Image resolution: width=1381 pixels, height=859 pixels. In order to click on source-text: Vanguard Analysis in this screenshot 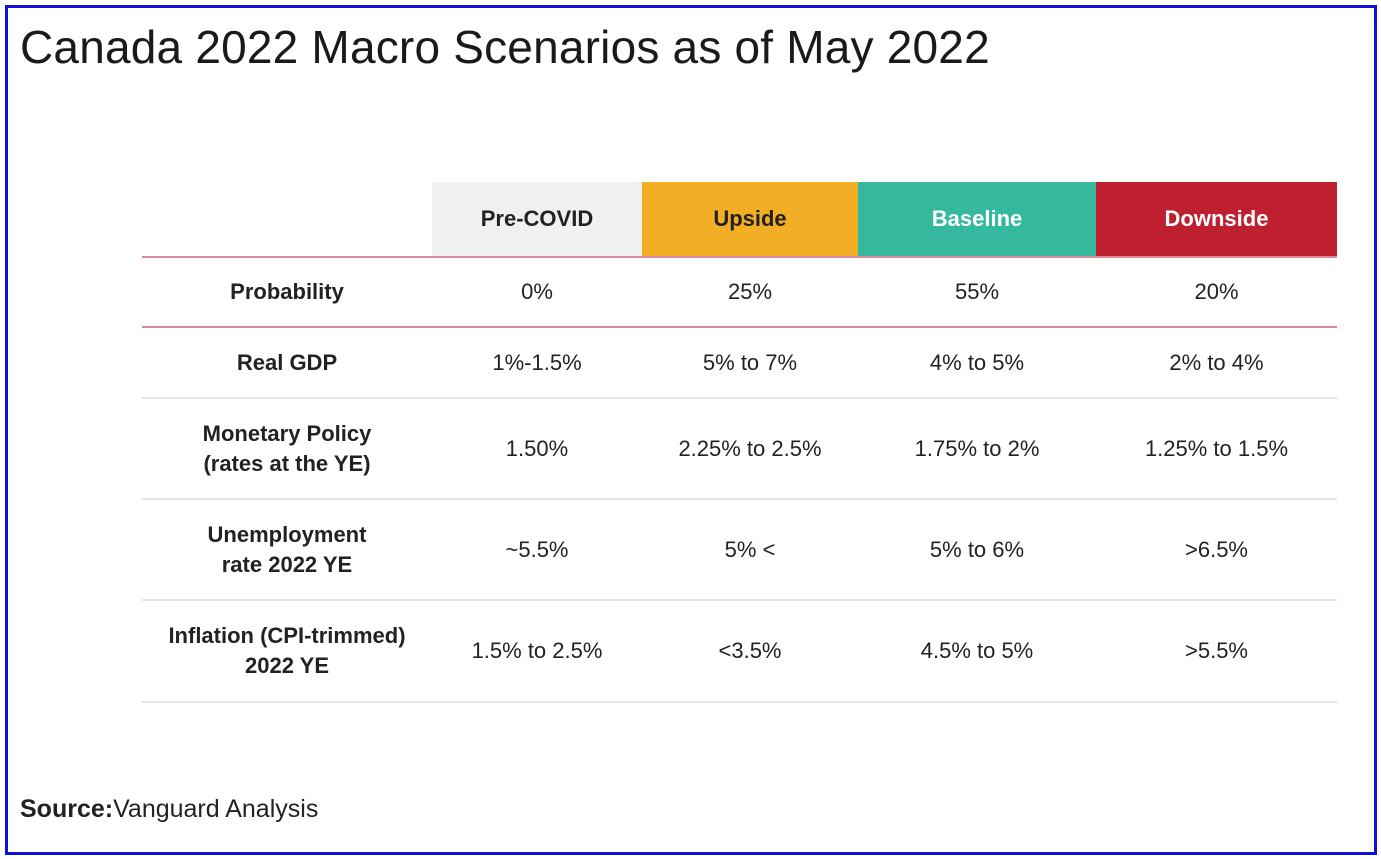, I will do `click(216, 809)`.